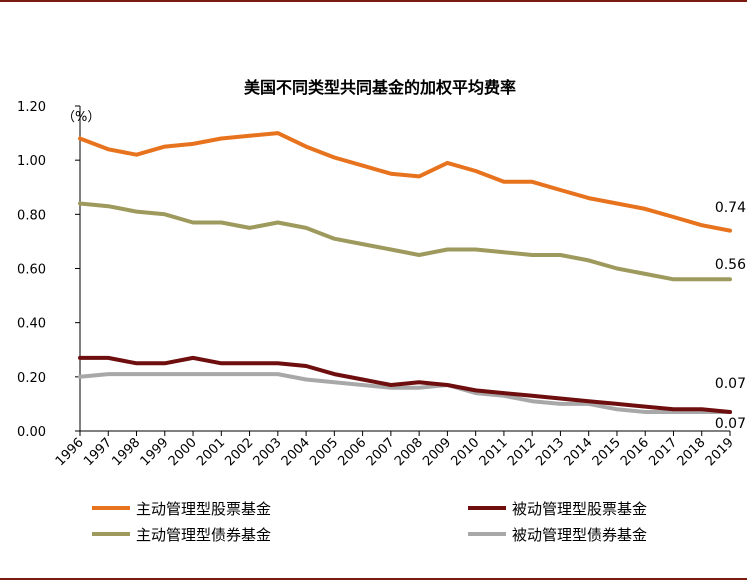 This screenshot has width=747, height=585. Describe the element at coordinates (663, 452) in the screenshot. I see `x-tick-label: 2017` at that location.